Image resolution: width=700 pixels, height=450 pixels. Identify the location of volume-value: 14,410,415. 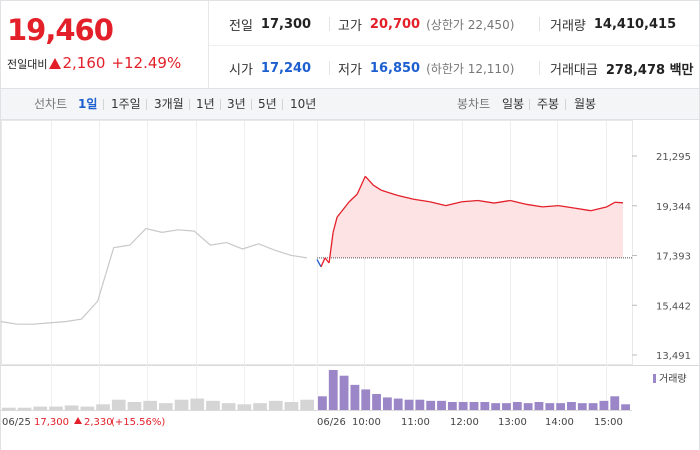
(635, 24).